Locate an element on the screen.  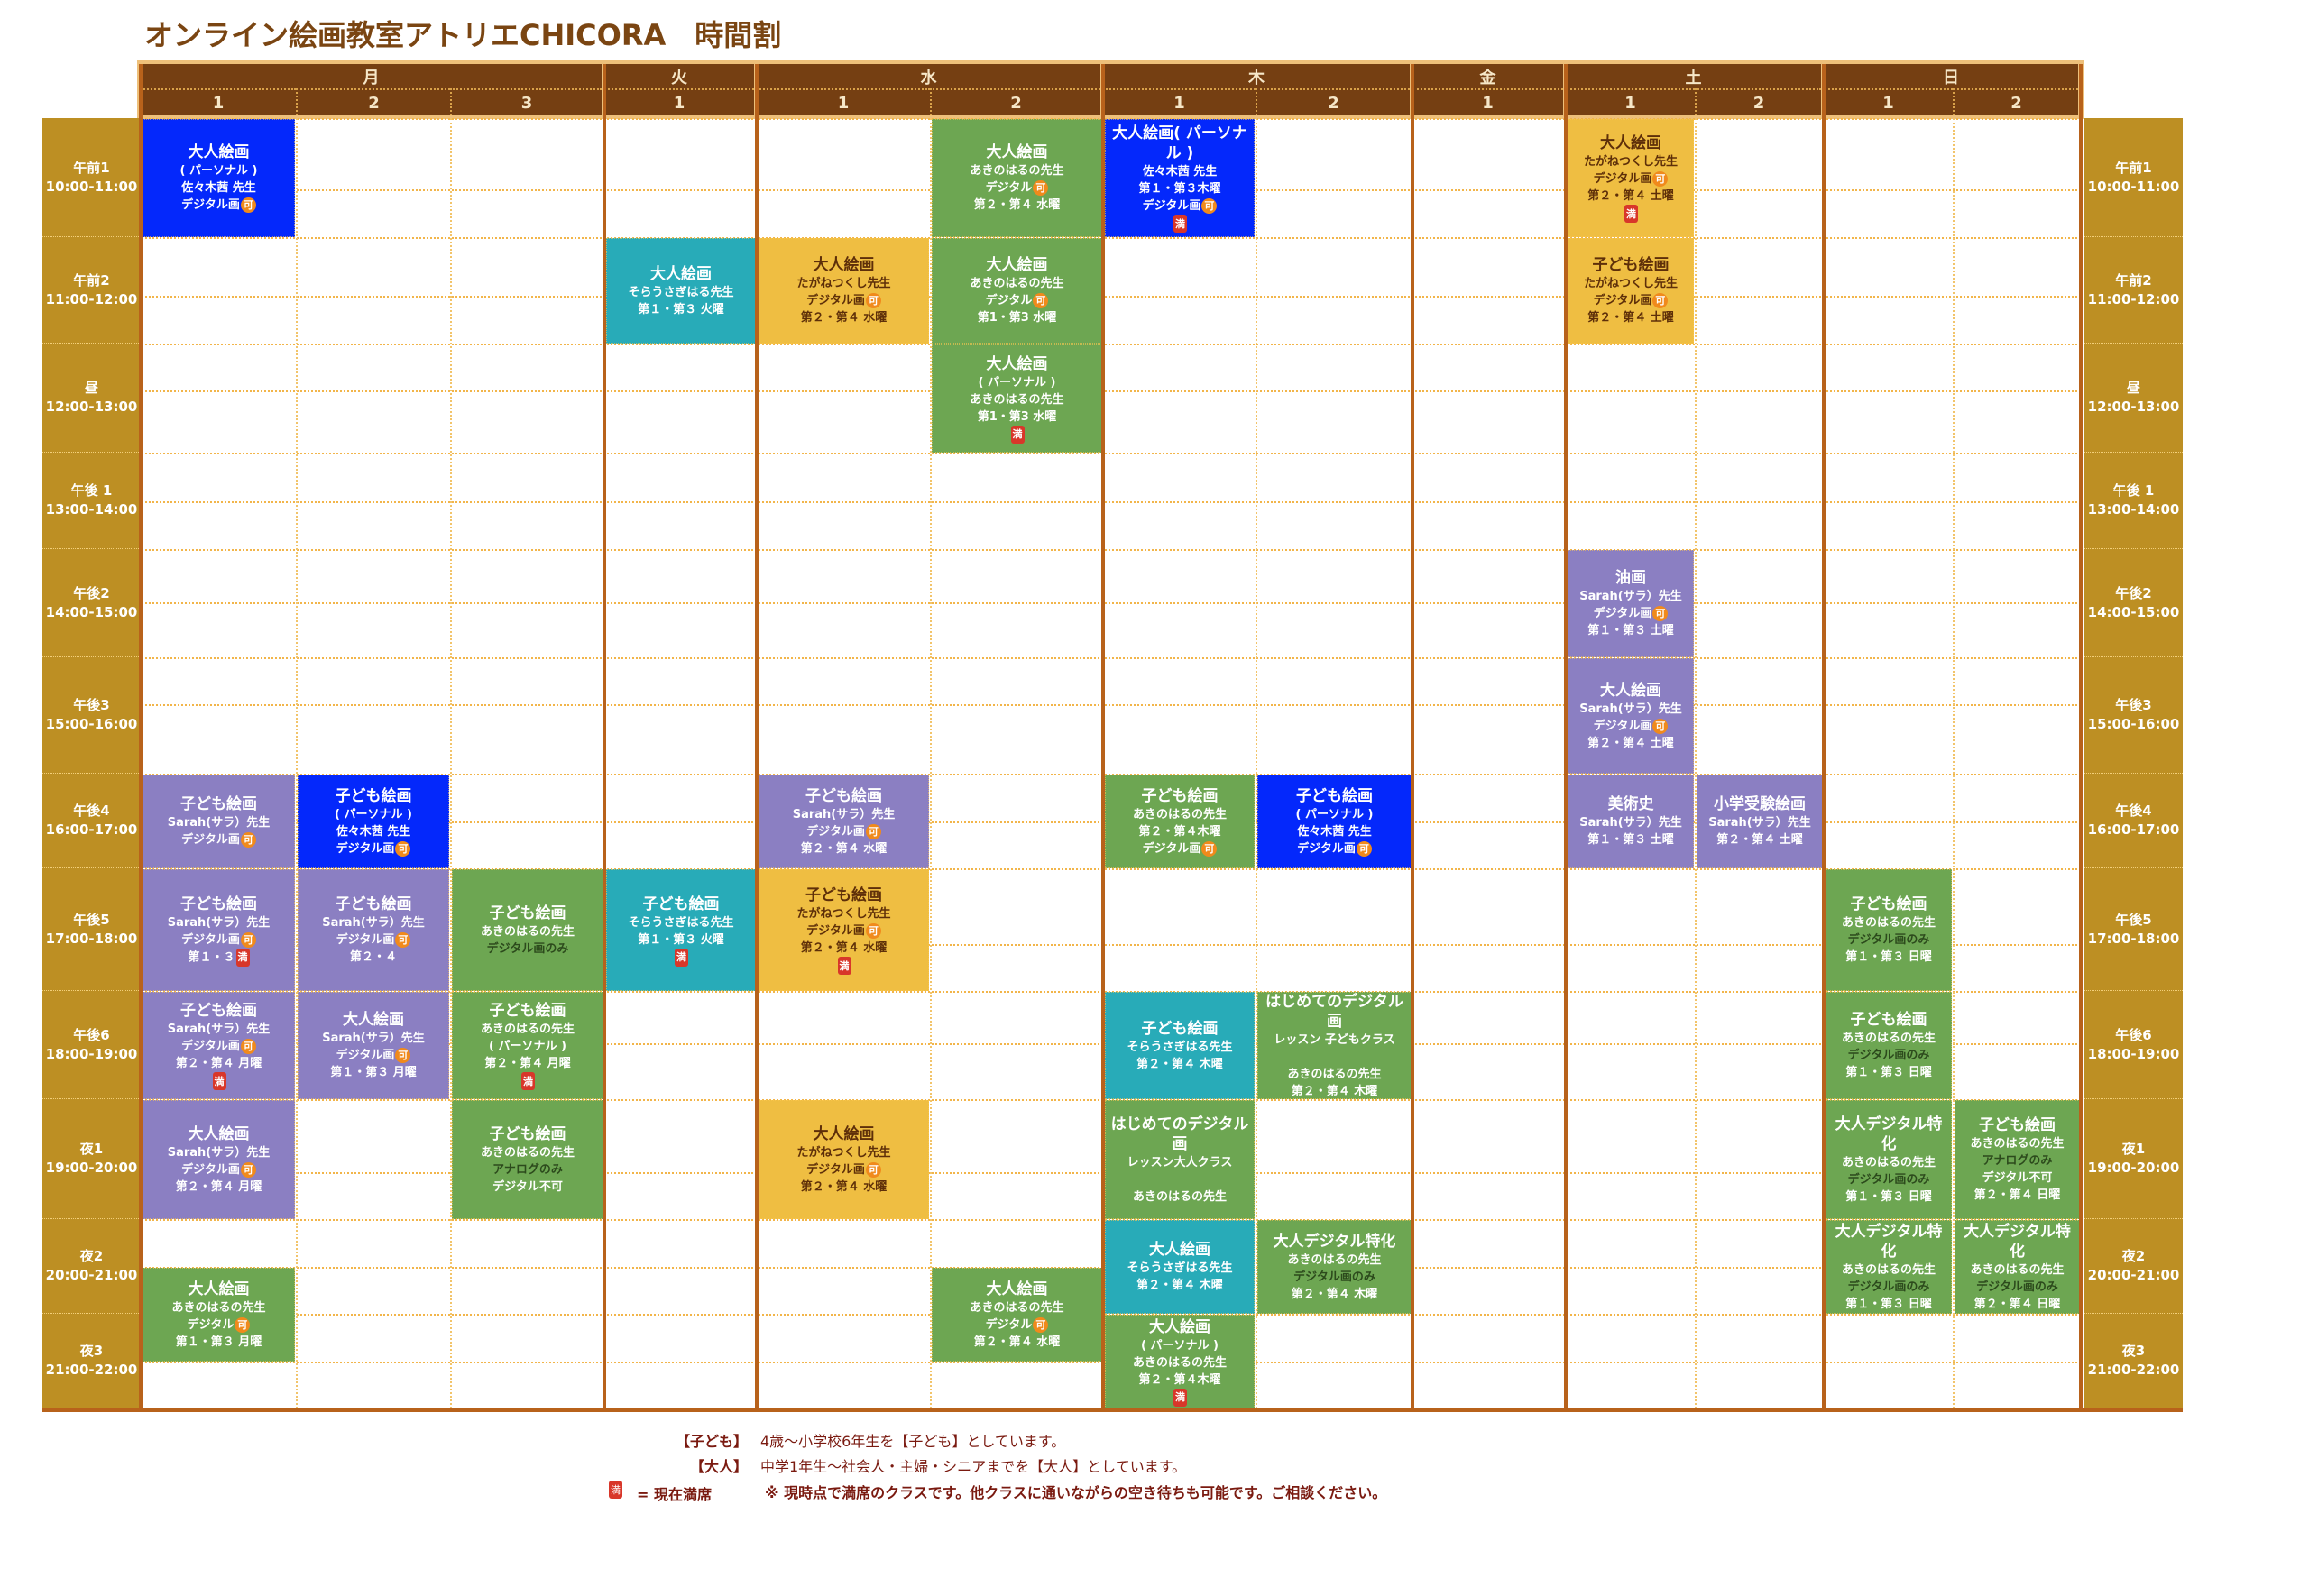
day-header: 水 is located at coordinates (928, 76).